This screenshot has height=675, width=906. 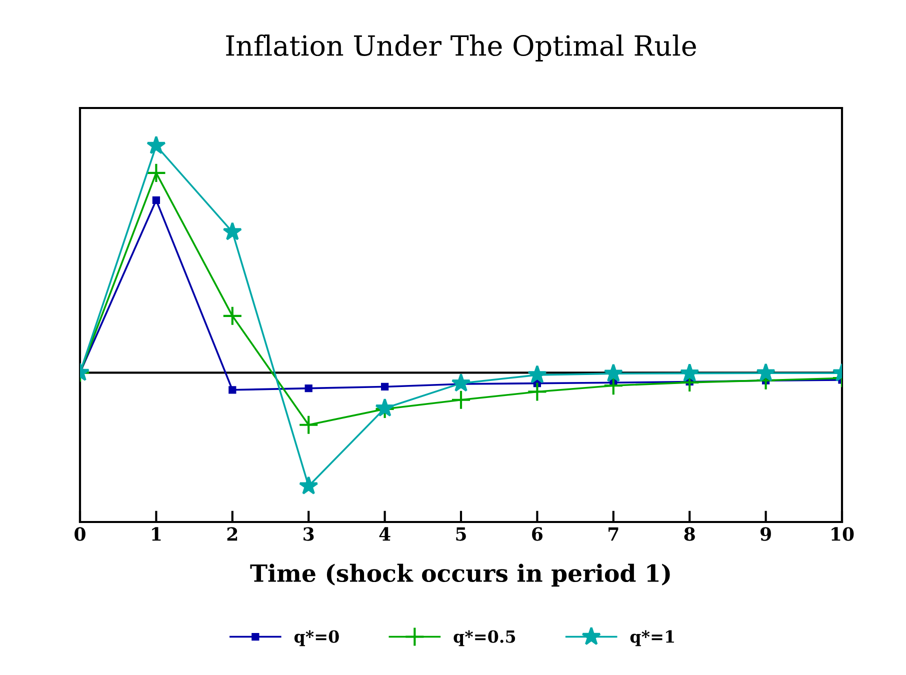 I want to click on x-tick-label: 1, so click(x=156, y=534).